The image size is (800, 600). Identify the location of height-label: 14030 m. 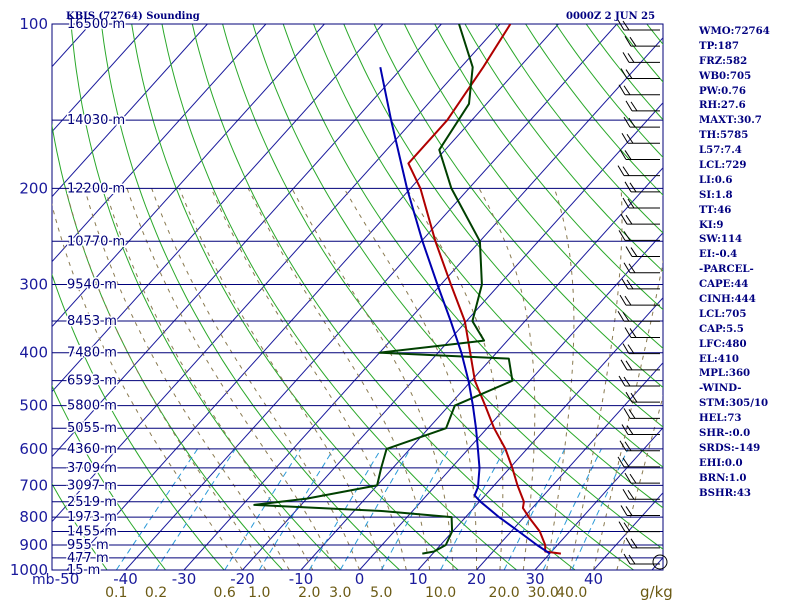
(96, 120).